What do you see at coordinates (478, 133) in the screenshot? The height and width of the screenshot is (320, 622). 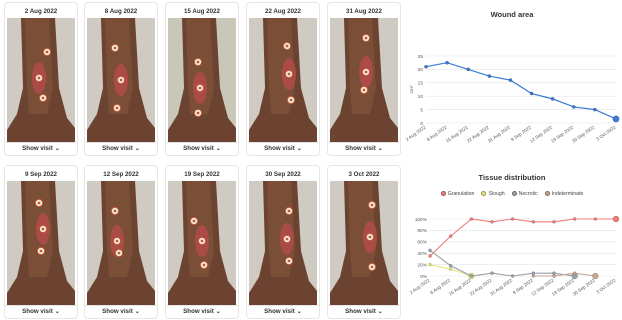 I see `x-tick-label: 22 Aug 2022` at bounding box center [478, 133].